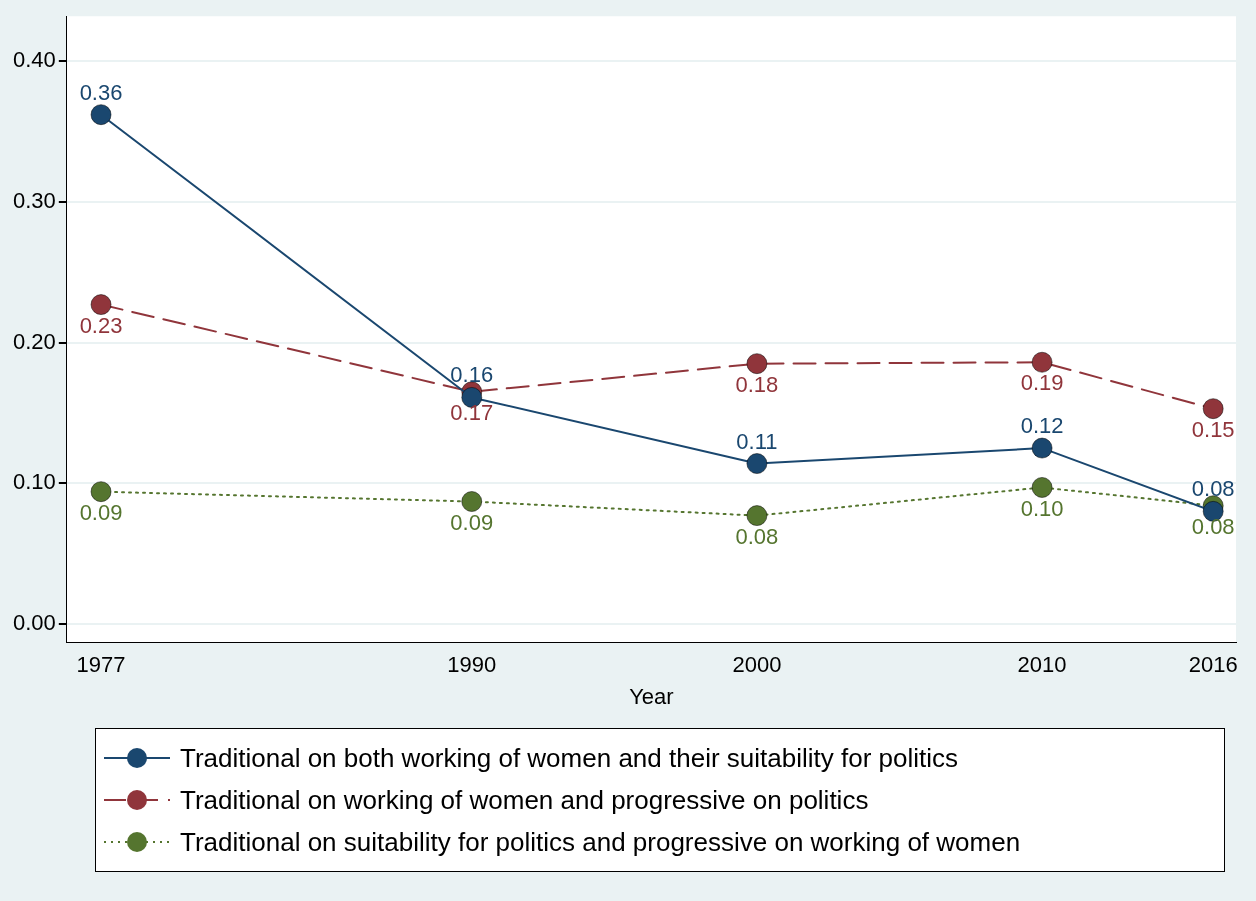  I want to click on y-tick-label: 0.40, so click(34, 60).